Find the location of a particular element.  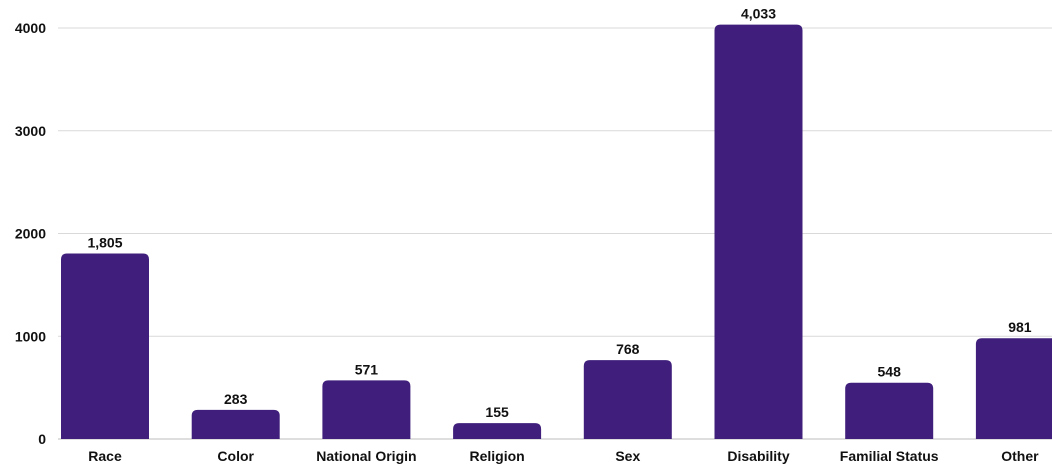

bar-religion is located at coordinates (497, 431).